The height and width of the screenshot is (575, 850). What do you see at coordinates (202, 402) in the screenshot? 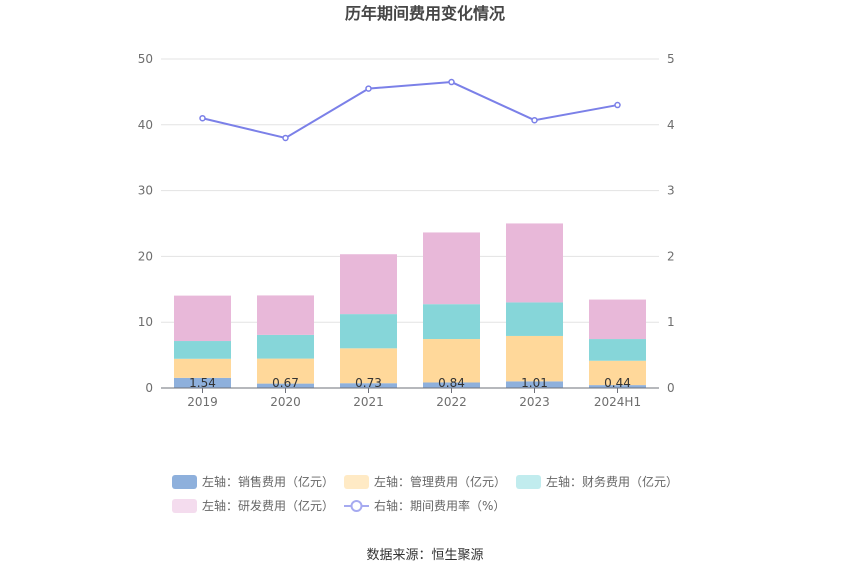
I see `x-tick-label: 2019` at bounding box center [202, 402].